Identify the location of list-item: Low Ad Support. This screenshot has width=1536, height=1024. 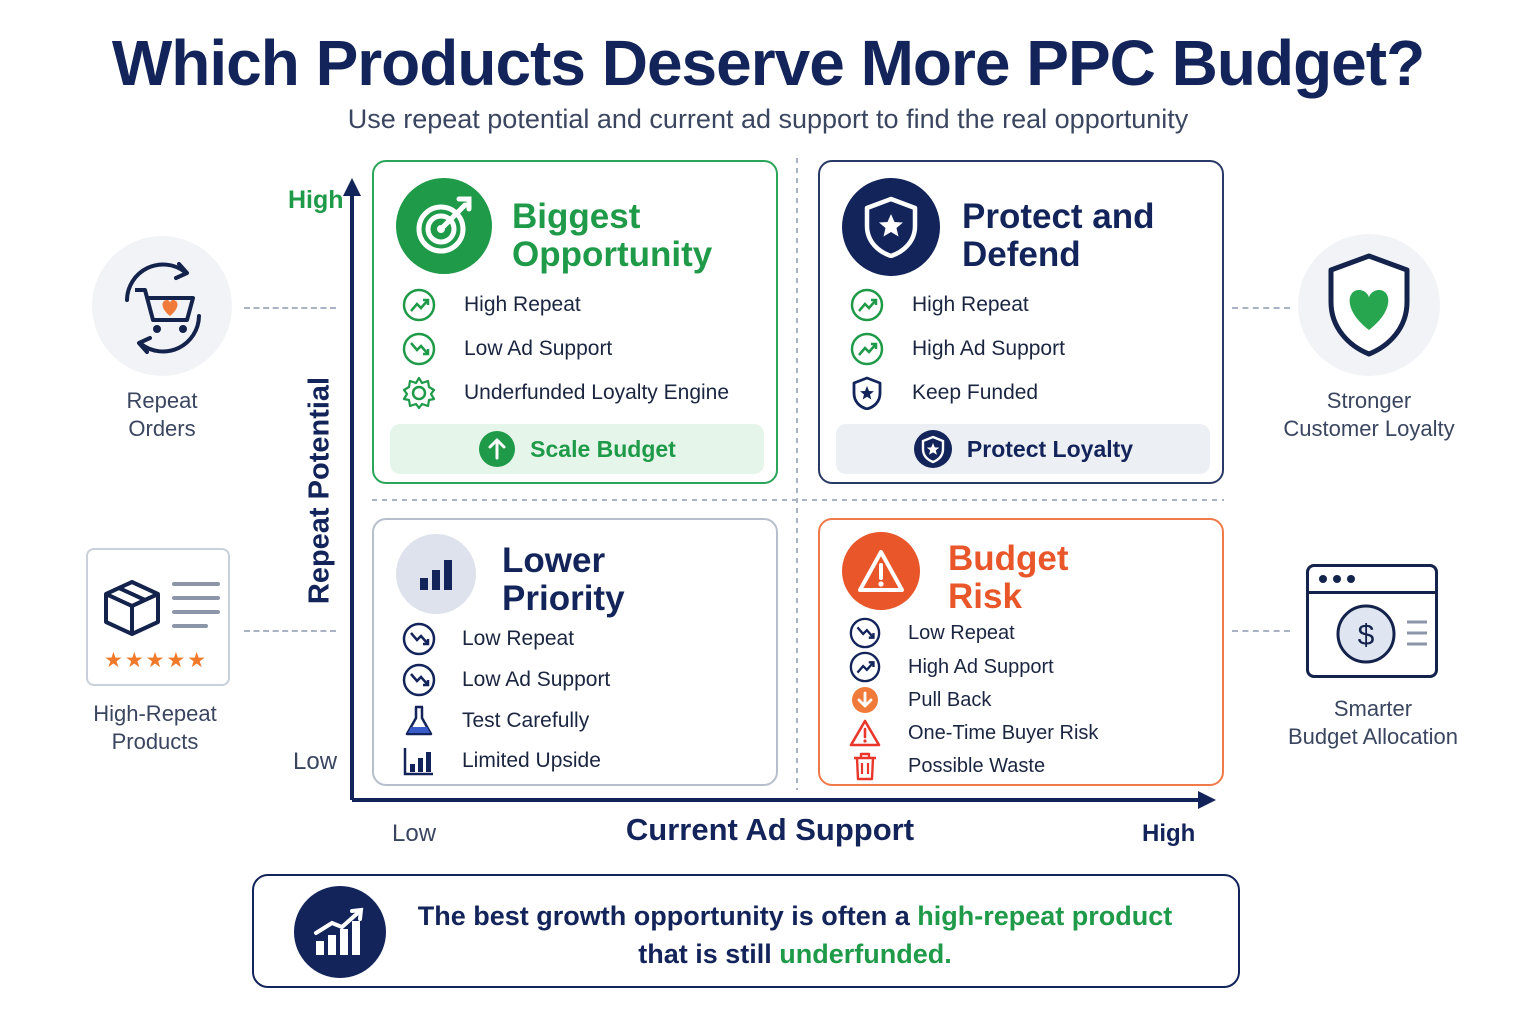
(505, 680).